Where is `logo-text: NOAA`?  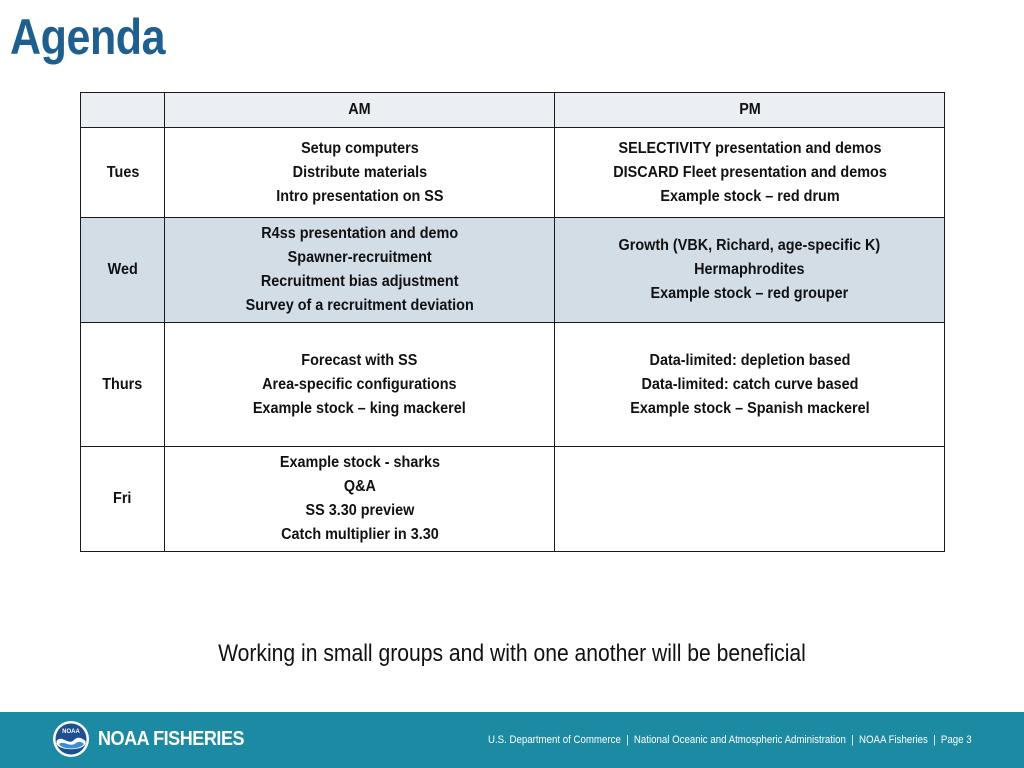
logo-text: NOAA is located at coordinates (71, 732).